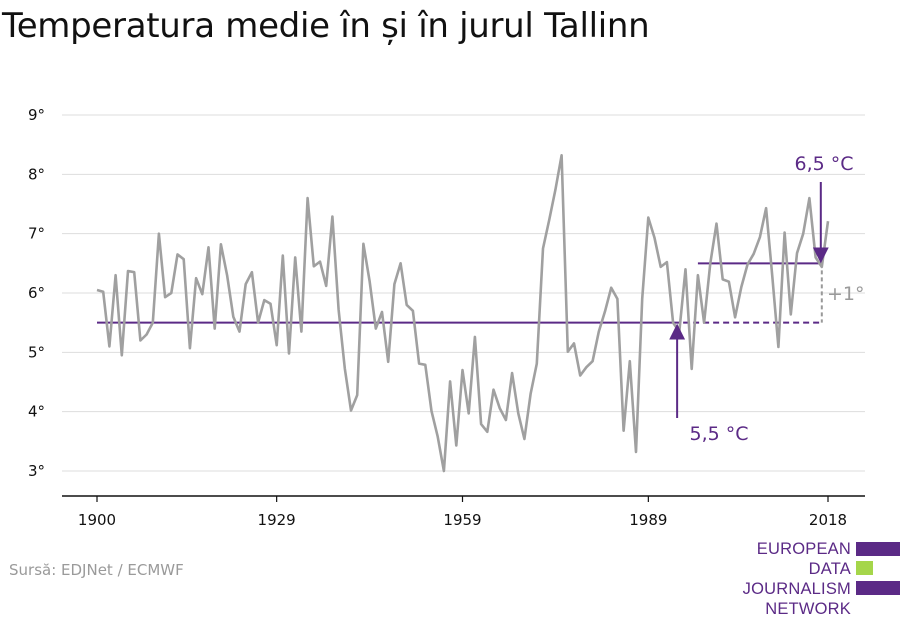 The image size is (900, 619). What do you see at coordinates (462, 520) in the screenshot?
I see `x-tick-label-1959: 1959` at bounding box center [462, 520].